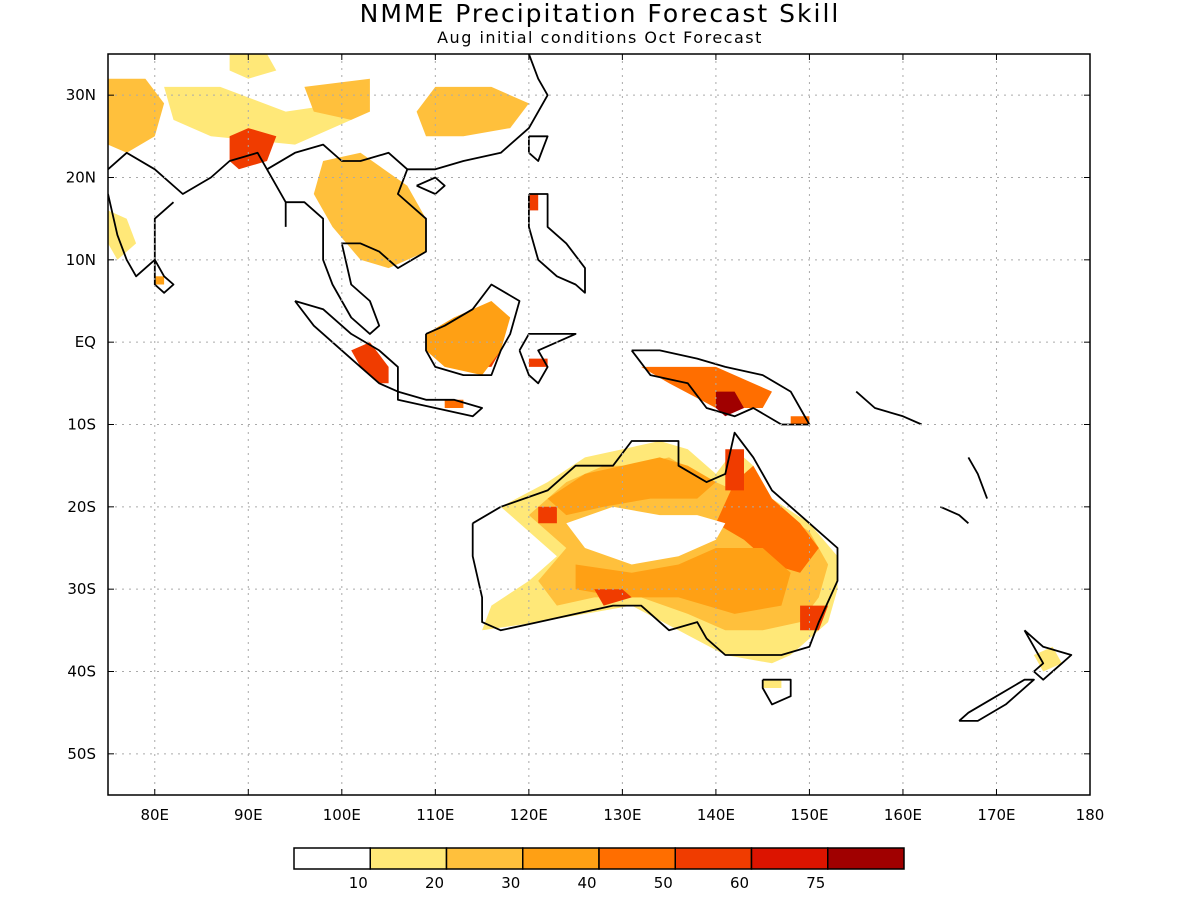  Describe the element at coordinates (435, 815) in the screenshot. I see `lon-tick-label: 110E` at that location.